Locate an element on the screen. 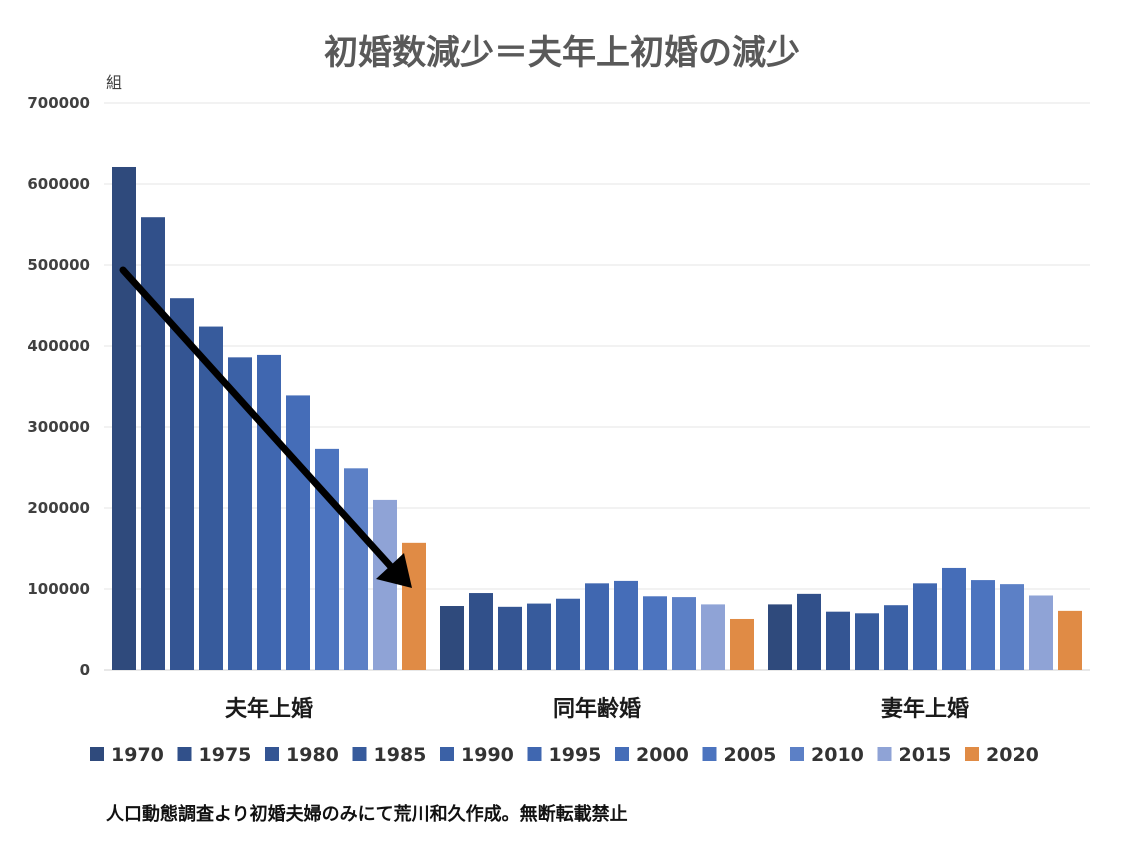  legend-item-1975: 1975 is located at coordinates (214, 755).